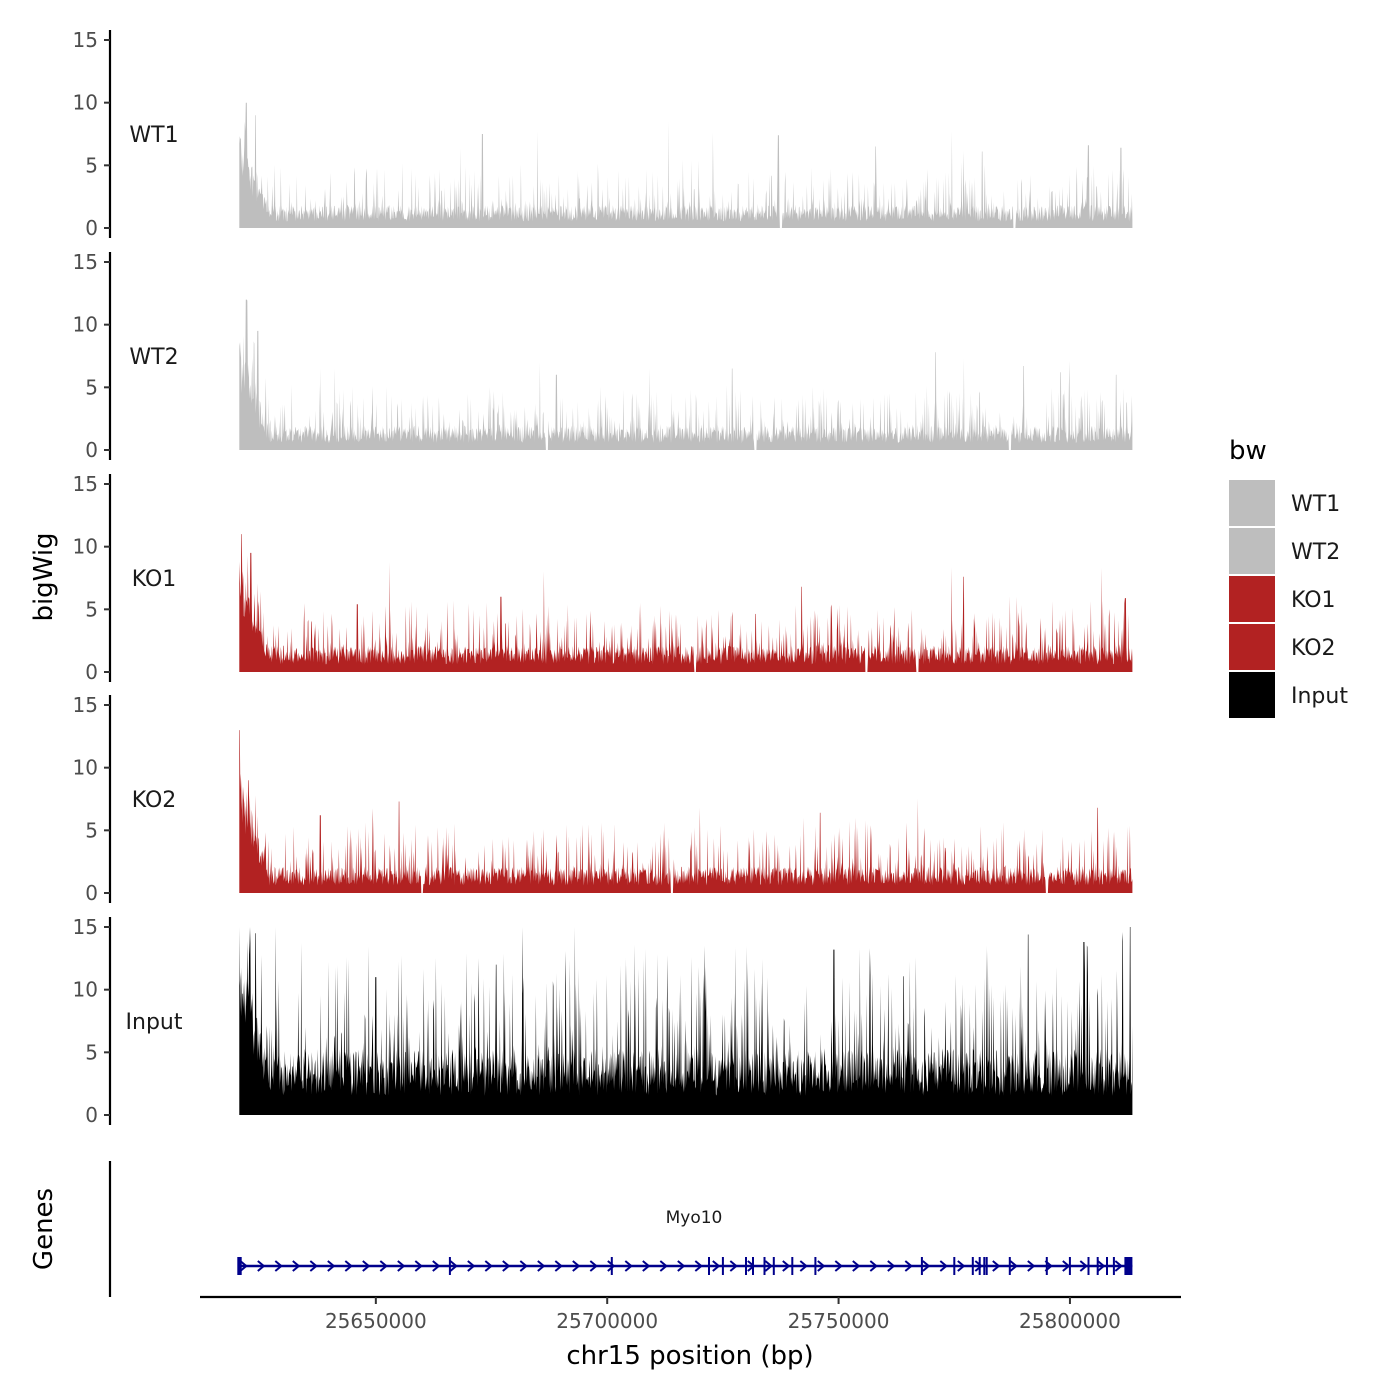  Describe the element at coordinates (1315, 552) in the screenshot. I see `legend-label-wt2: WT2` at that location.